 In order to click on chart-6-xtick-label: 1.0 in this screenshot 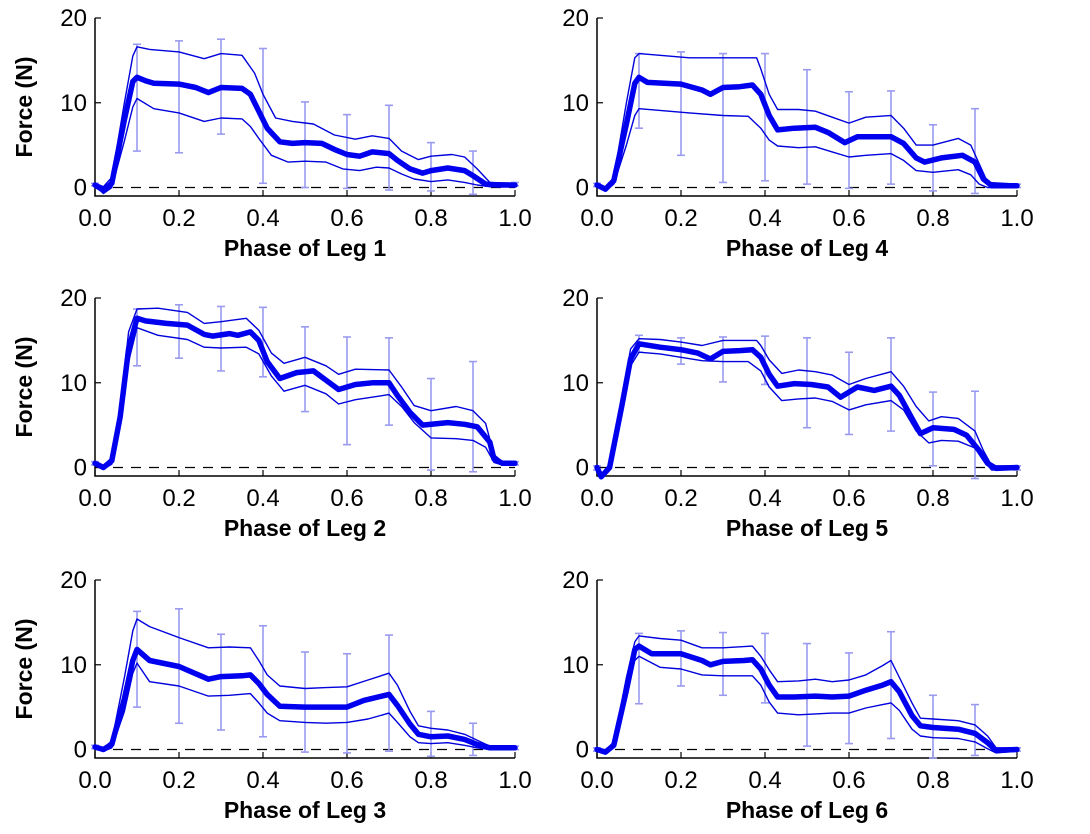, I will do `click(1016, 780)`.